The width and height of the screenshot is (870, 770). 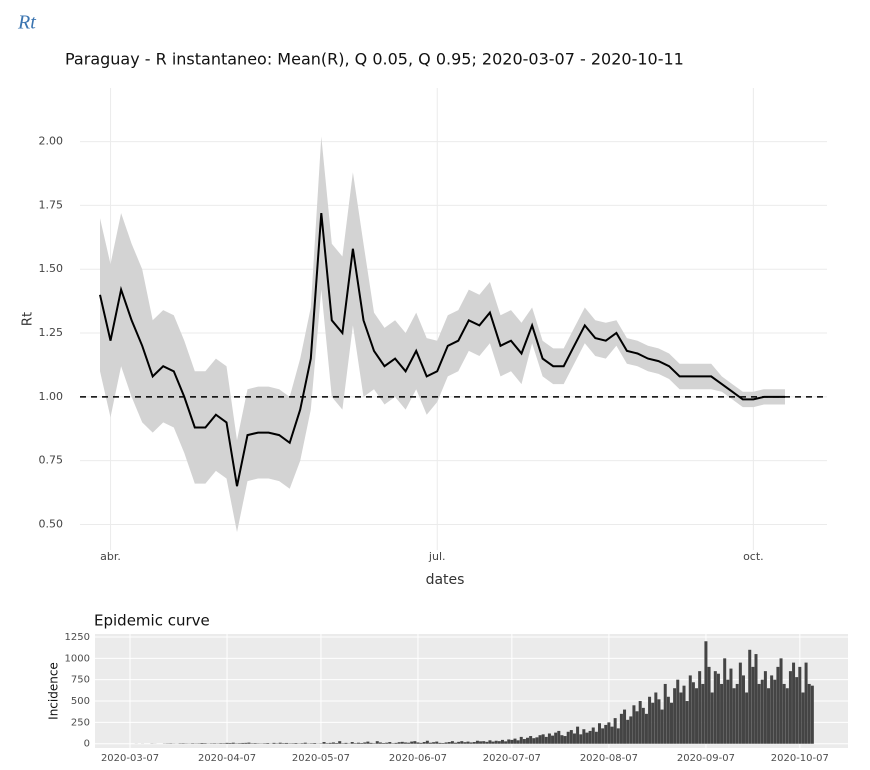 I want to click on x-tick-label: 2020-09-07, so click(x=706, y=758).